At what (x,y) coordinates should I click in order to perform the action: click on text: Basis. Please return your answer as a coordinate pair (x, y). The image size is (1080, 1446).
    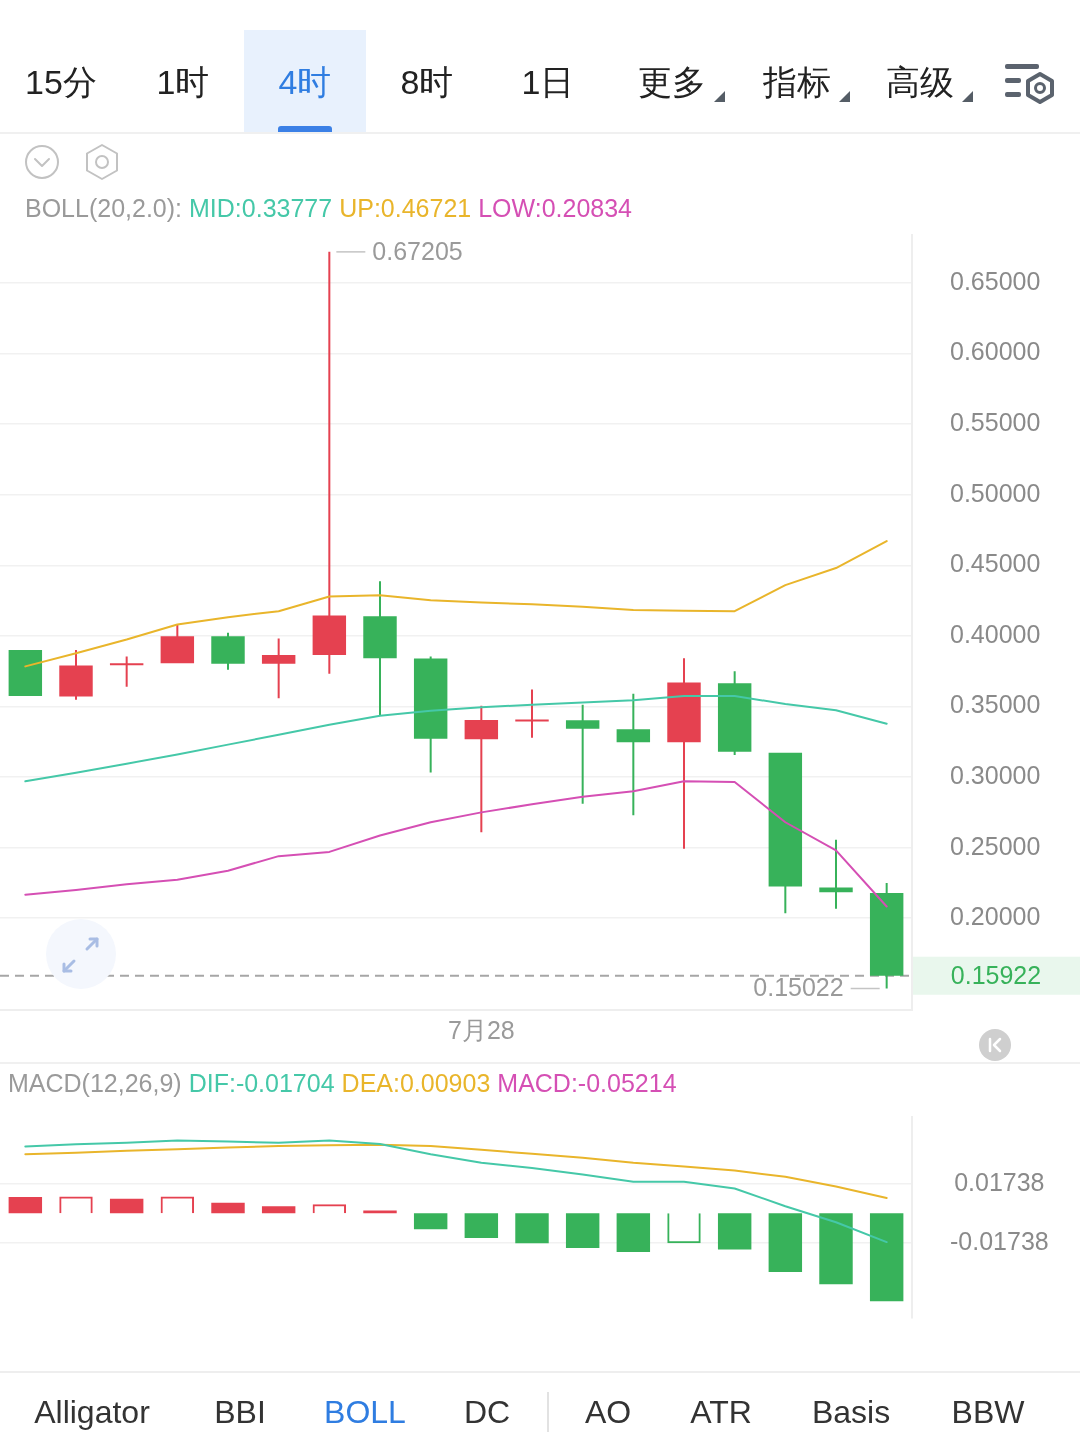
    Looking at the image, I should click on (851, 1412).